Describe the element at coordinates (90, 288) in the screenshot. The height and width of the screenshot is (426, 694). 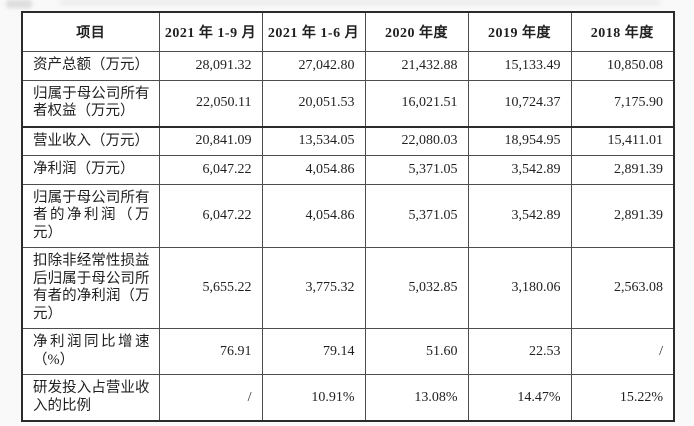
I see `row-label: 扣除非经常性损益后归属于母公司所有者的净利润（万元）` at that location.